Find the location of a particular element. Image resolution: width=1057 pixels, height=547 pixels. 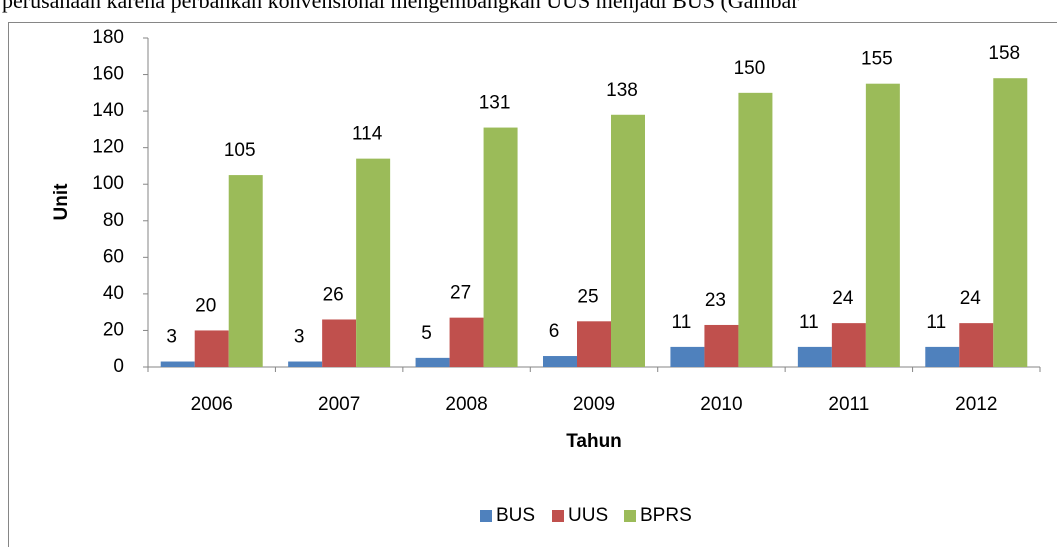

y-tick-label: 120 is located at coordinates (108, 147).